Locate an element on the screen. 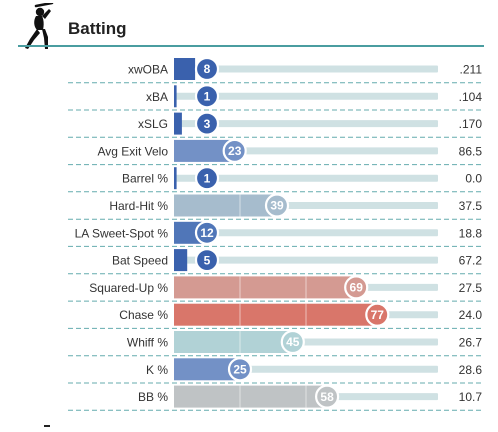 This screenshot has width=498, height=432. metric-label: Chase % is located at coordinates (143, 315).